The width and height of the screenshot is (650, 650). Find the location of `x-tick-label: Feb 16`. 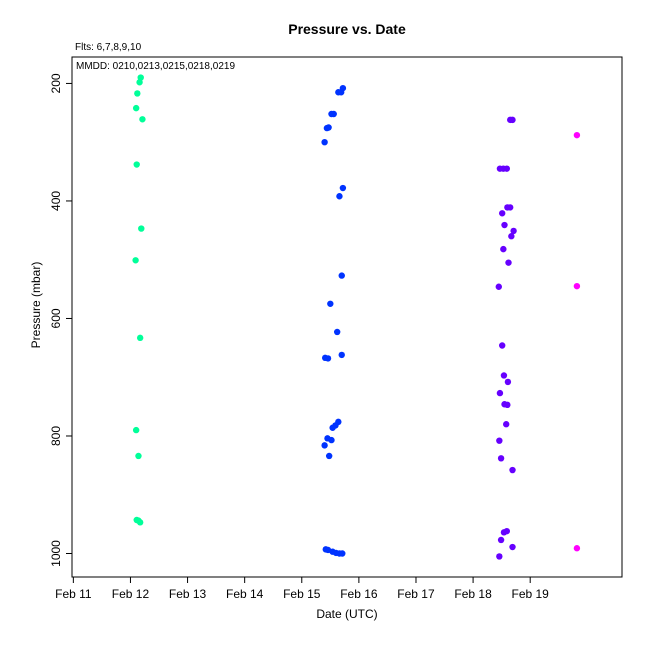

x-tick-label: Feb 16 is located at coordinates (359, 594).